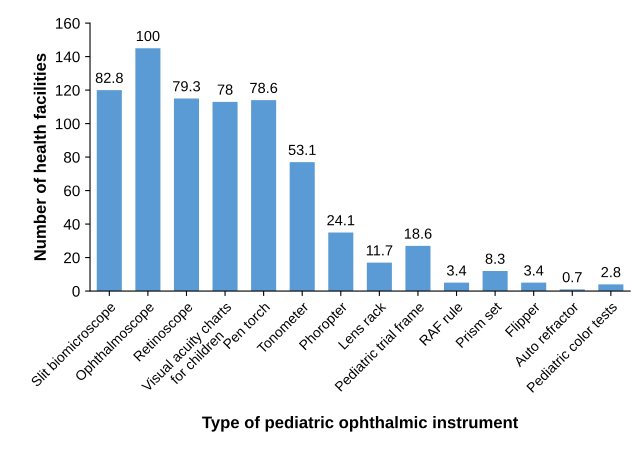  What do you see at coordinates (495, 259) in the screenshot?
I see `annotation: 8.3` at bounding box center [495, 259].